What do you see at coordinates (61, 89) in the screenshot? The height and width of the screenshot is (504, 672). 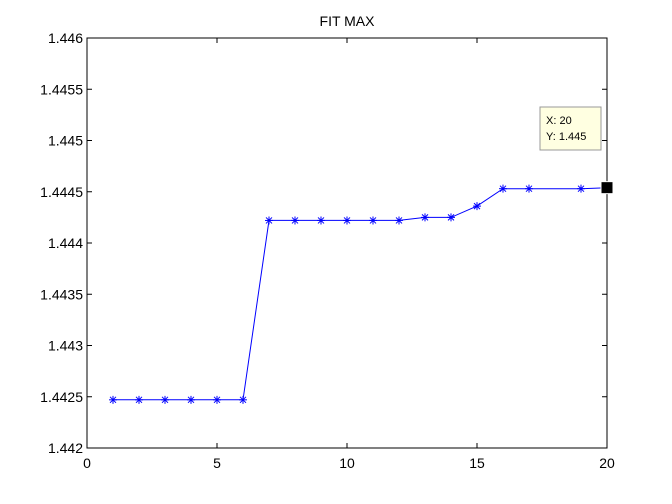 I see `y-tick-label: 1.4455` at bounding box center [61, 89].